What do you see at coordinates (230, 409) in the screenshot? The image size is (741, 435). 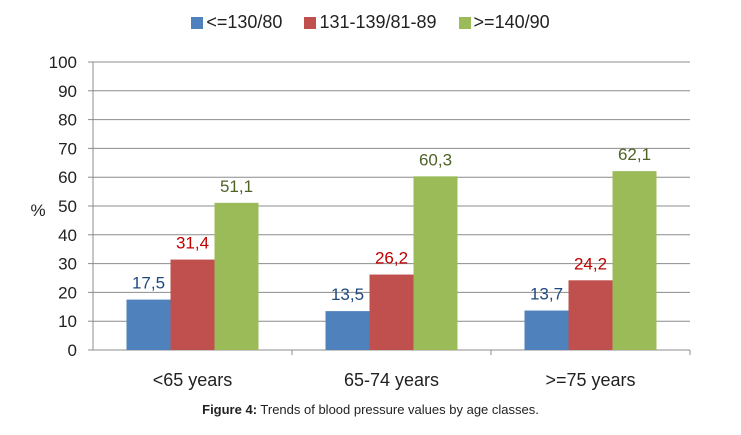 I see `caption-label: Figure 4:` at bounding box center [230, 409].